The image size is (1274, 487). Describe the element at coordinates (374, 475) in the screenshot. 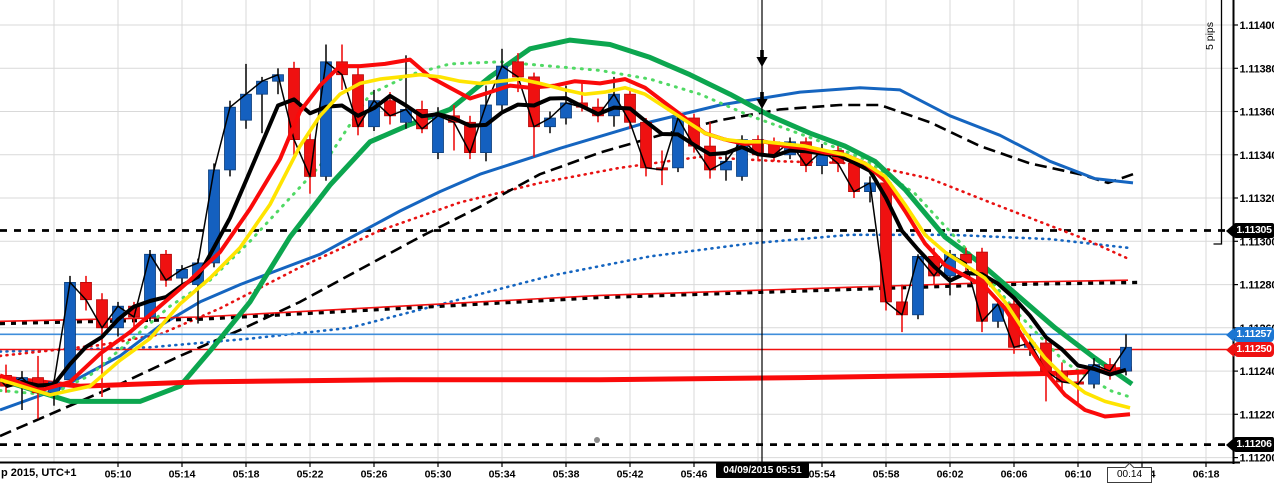

I see `svg-text: 05:26` at that location.